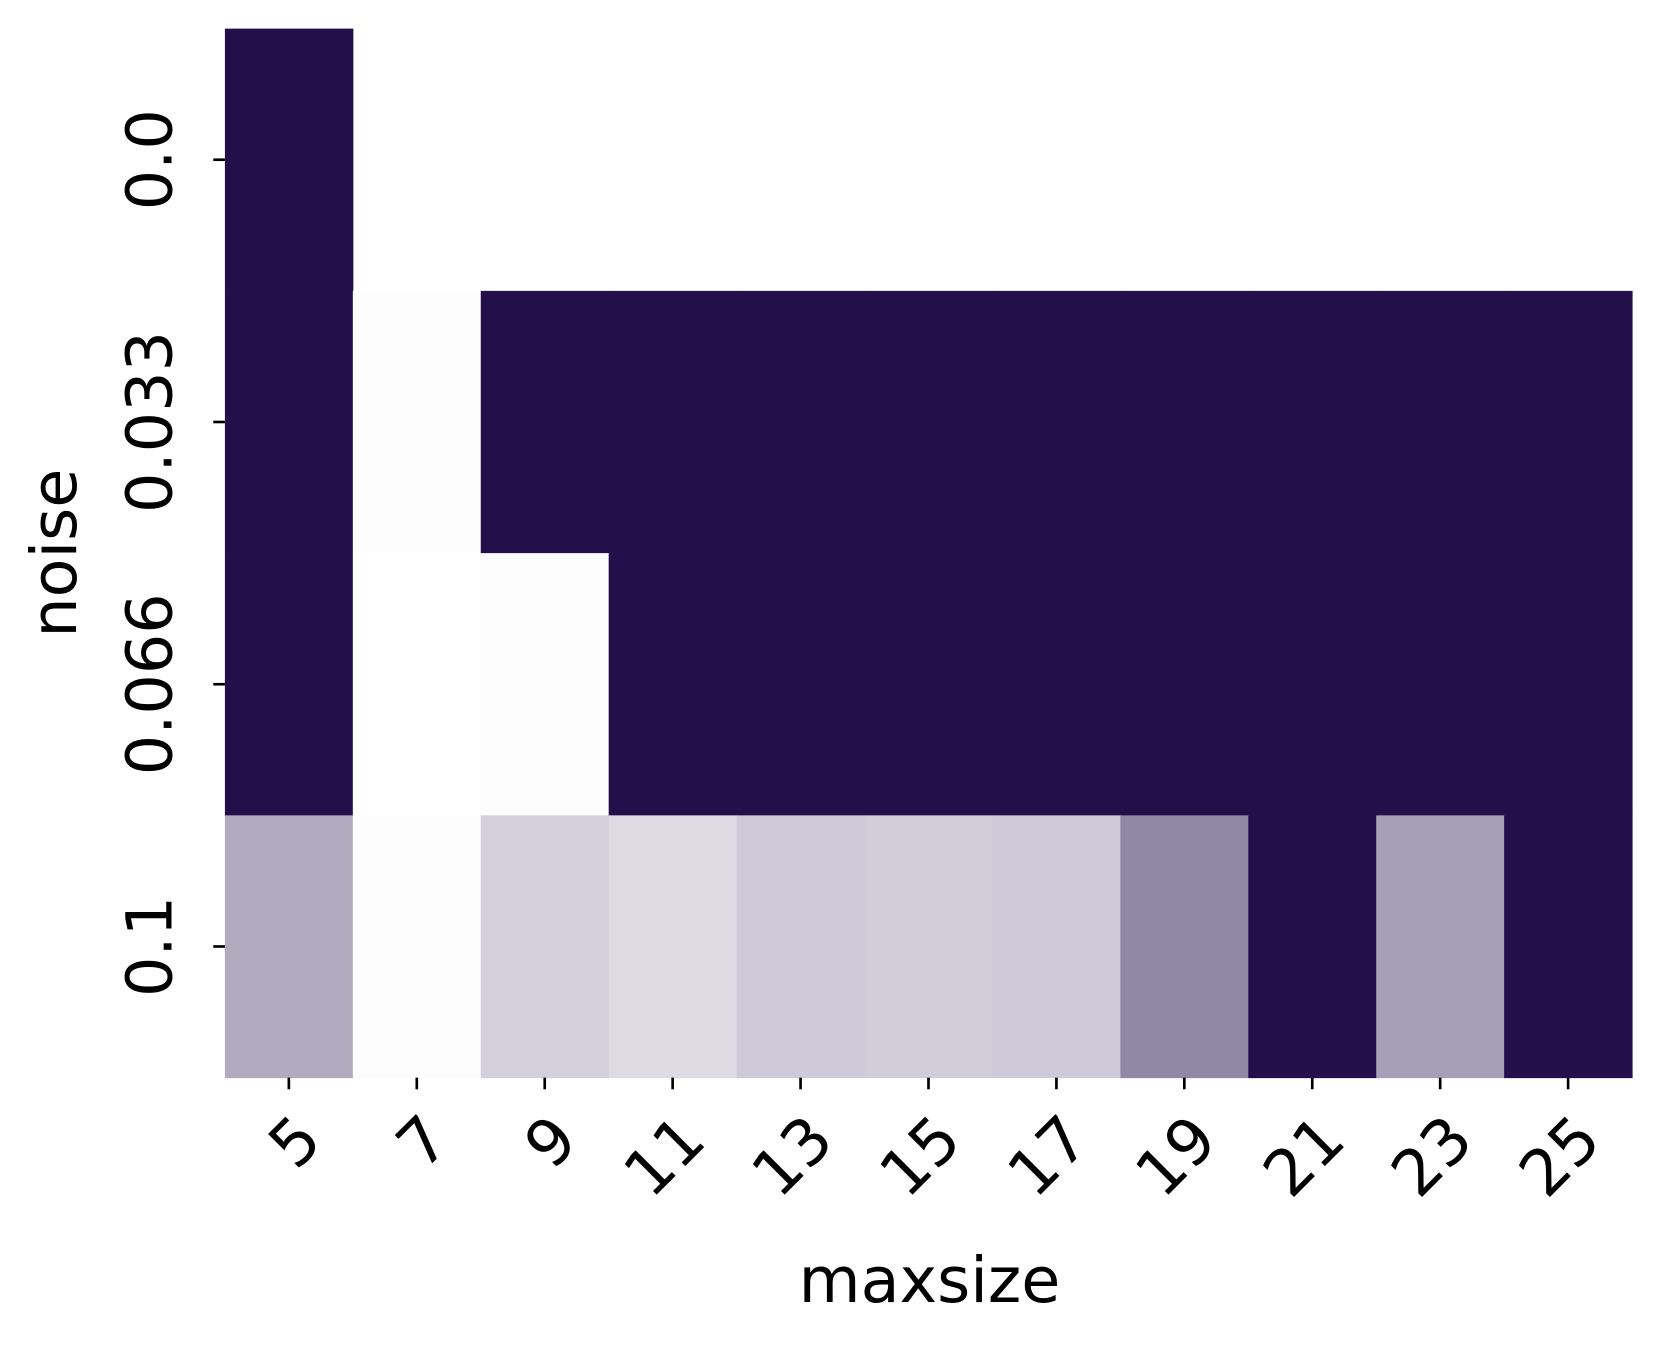 The height and width of the screenshot is (1355, 1662). I want to click on x-tick-label: 21, so click(1304, 1156).